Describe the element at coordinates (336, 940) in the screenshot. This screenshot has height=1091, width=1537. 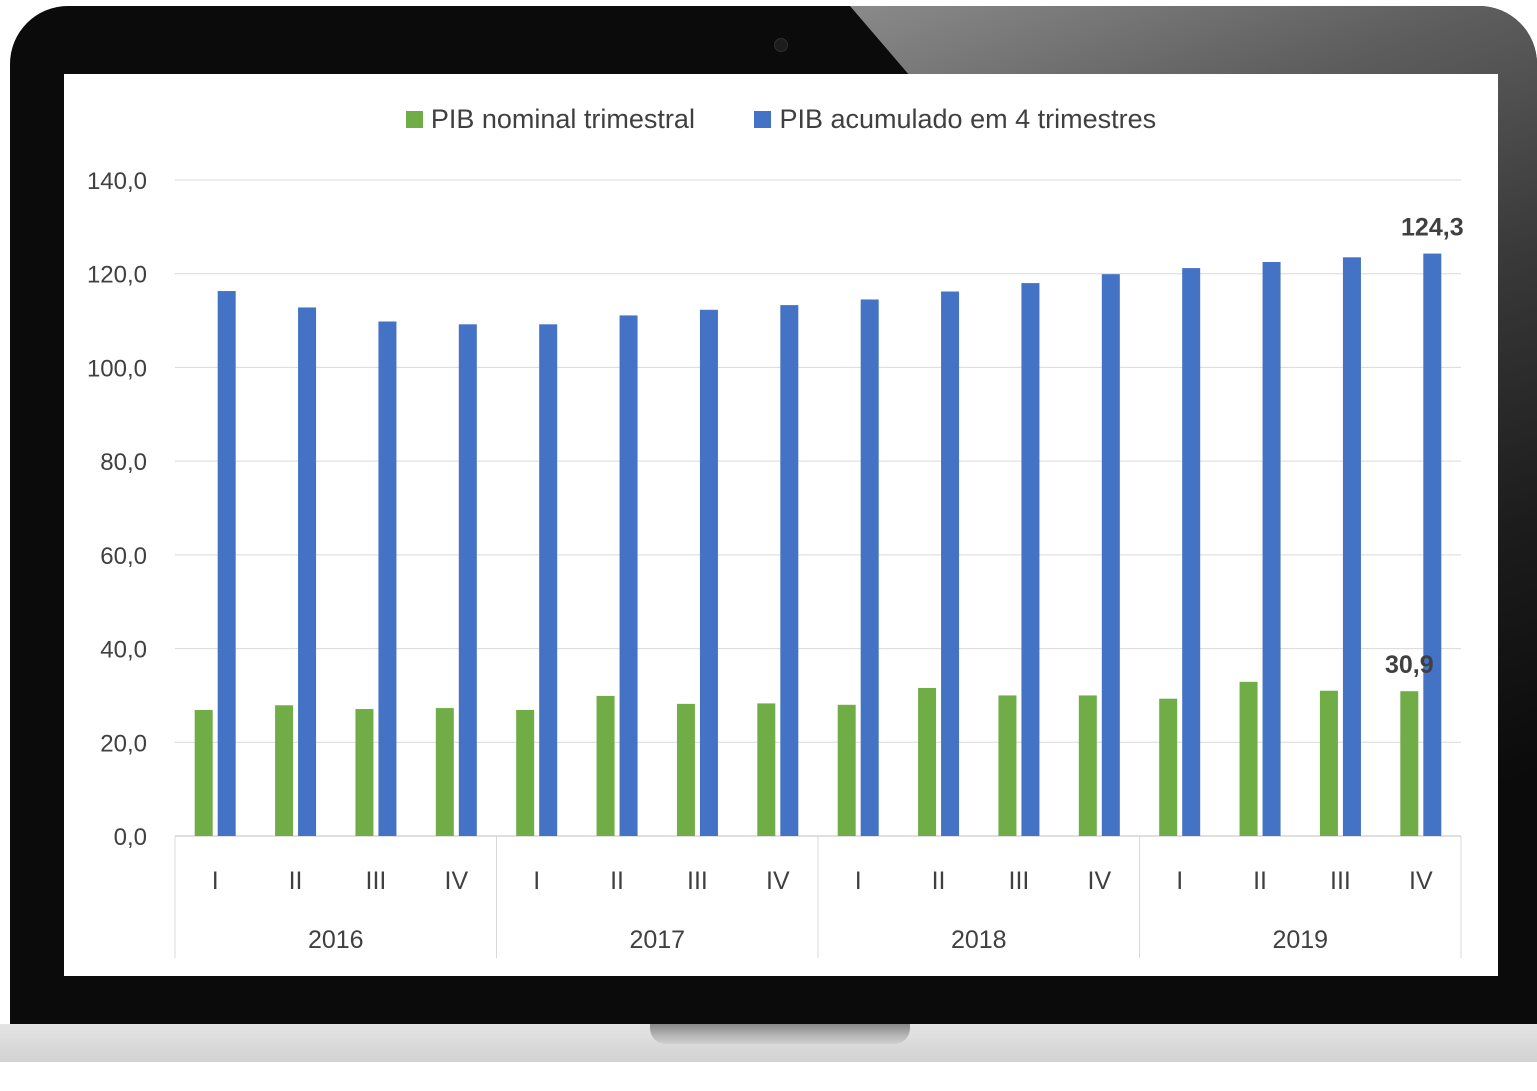
I see `x-group-label: 2016` at that location.